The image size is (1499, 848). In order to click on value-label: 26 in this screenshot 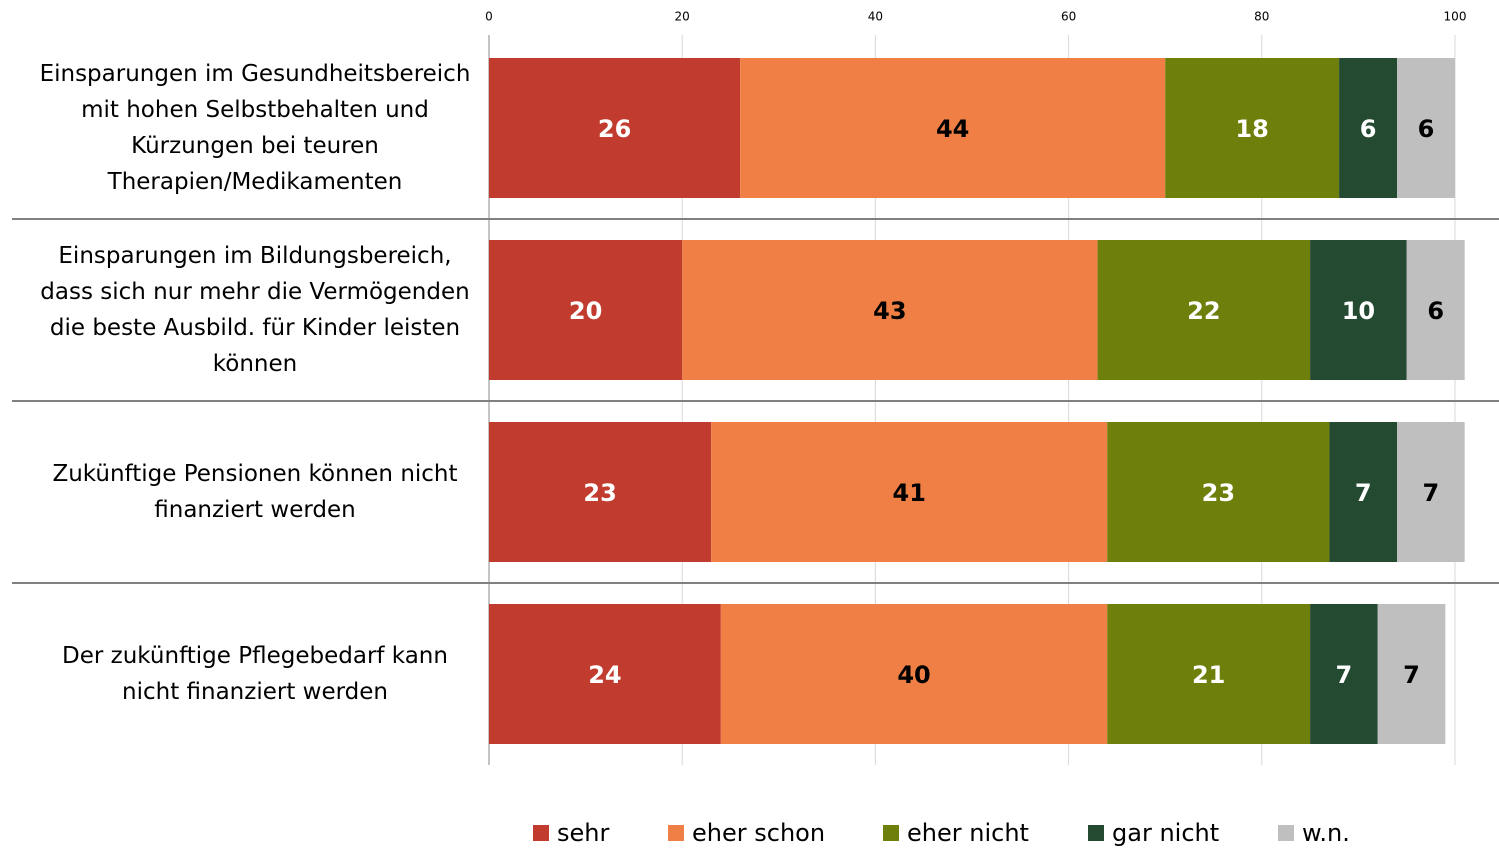, I will do `click(614, 129)`.